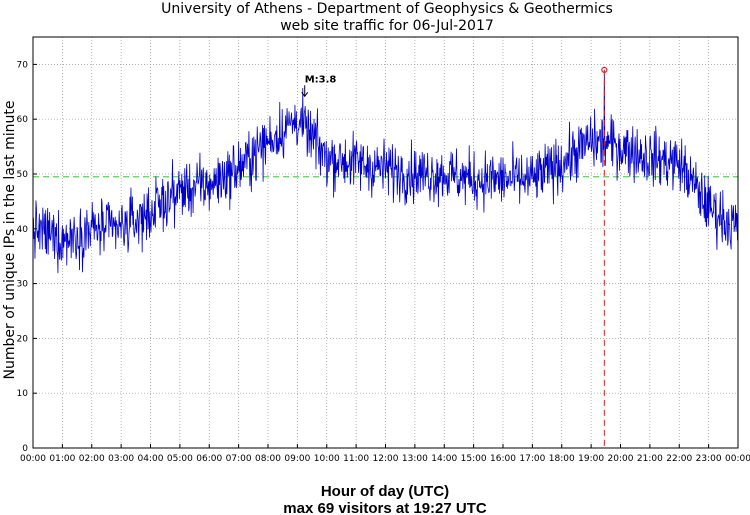  Describe the element at coordinates (23, 175) in the screenshot. I see `y-tick-label: 50` at that location.